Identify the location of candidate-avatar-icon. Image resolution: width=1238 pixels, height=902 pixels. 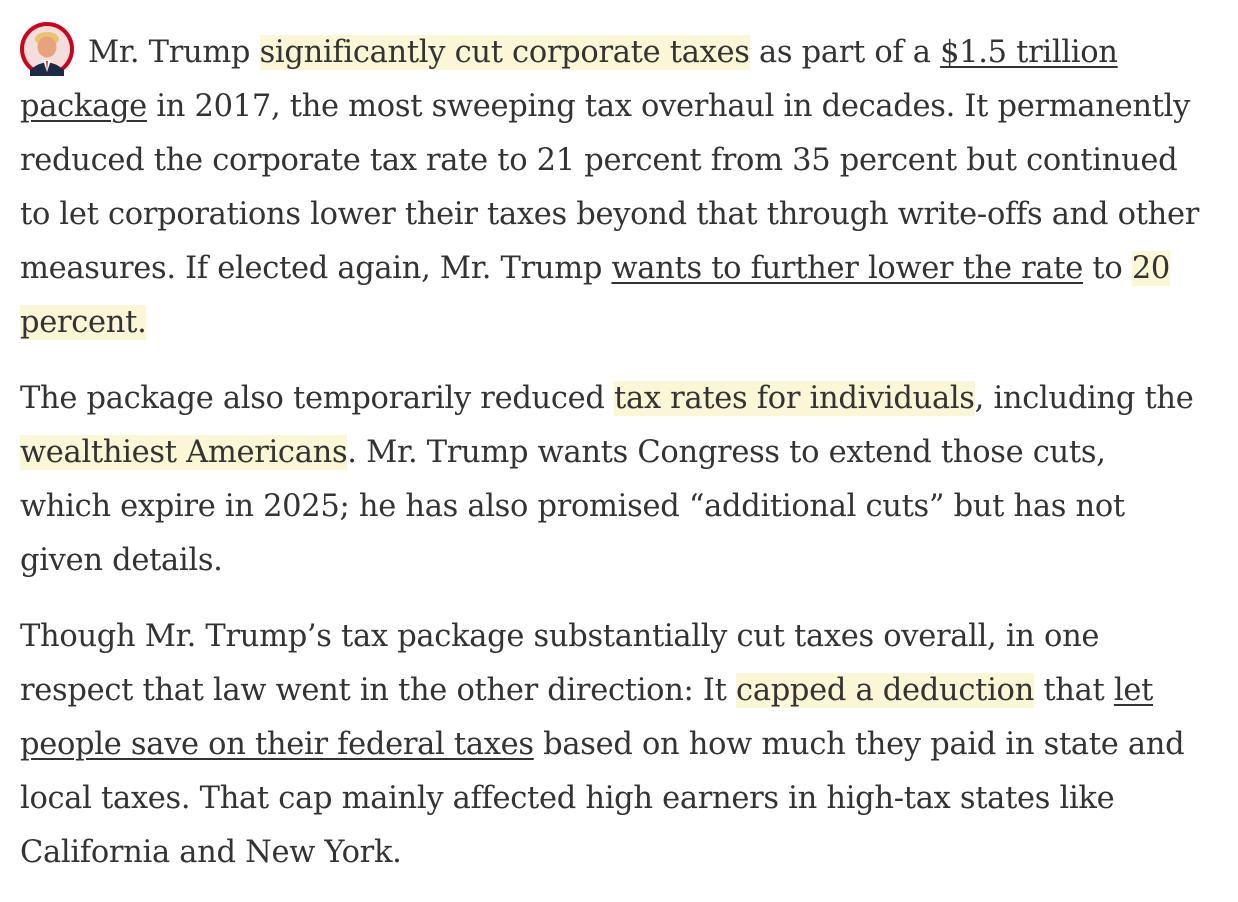
(47, 49).